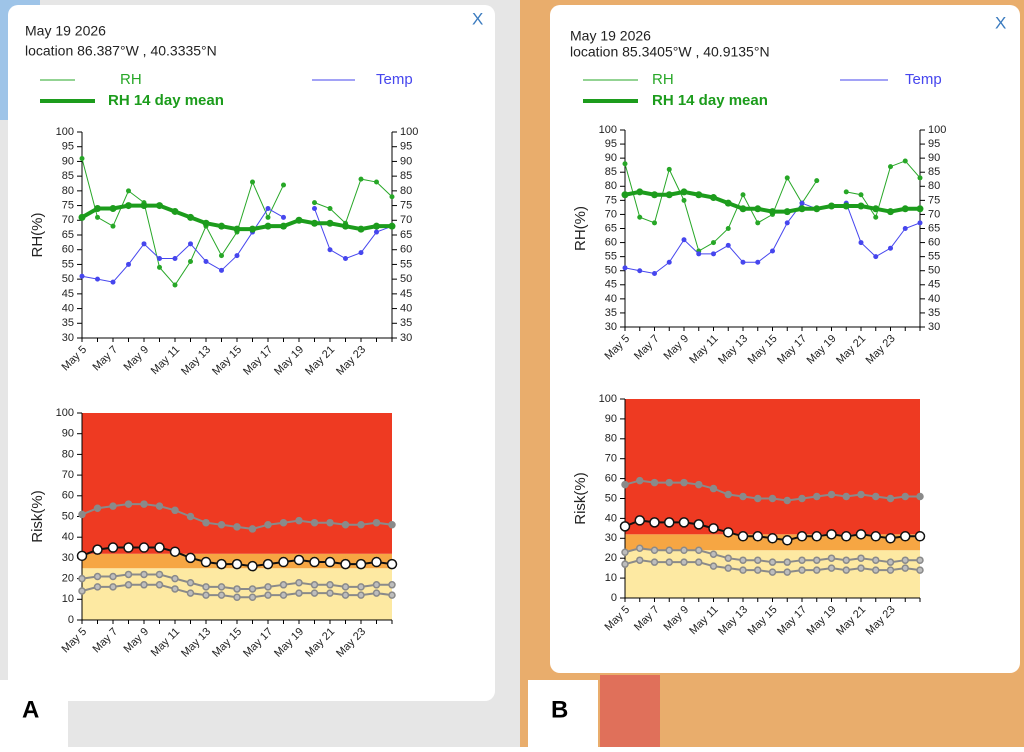 This screenshot has height=752, width=1024. I want to click on y-tick-label: 50, so click(611, 498).